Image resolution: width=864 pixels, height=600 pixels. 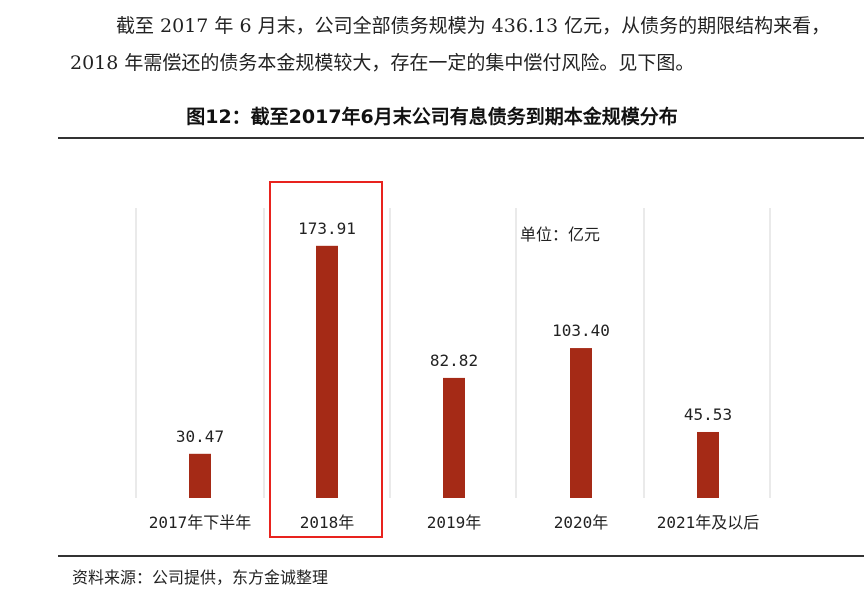 I want to click on value-label: 30.47, so click(x=200, y=436).